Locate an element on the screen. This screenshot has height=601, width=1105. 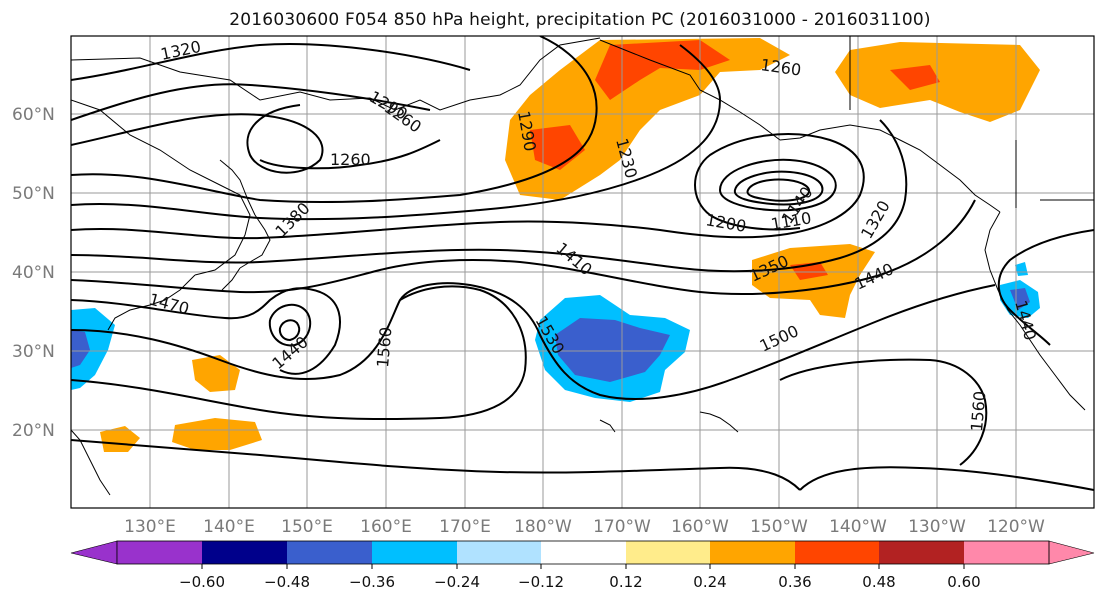
lat-label: 30°N is located at coordinates (33, 352).